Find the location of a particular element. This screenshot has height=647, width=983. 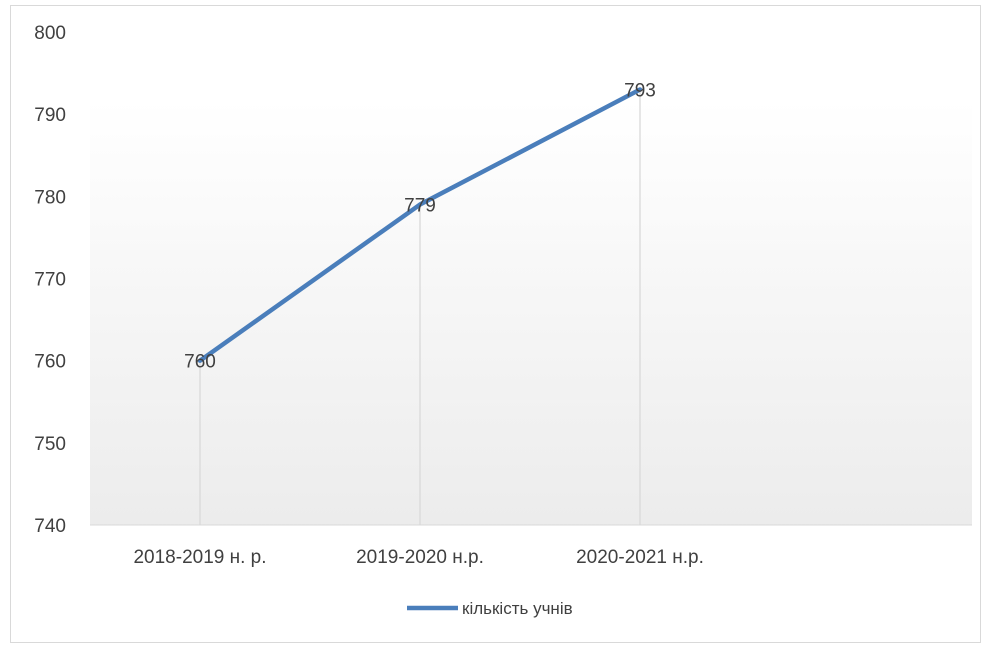

y-tick-label: 780 is located at coordinates (50, 197).